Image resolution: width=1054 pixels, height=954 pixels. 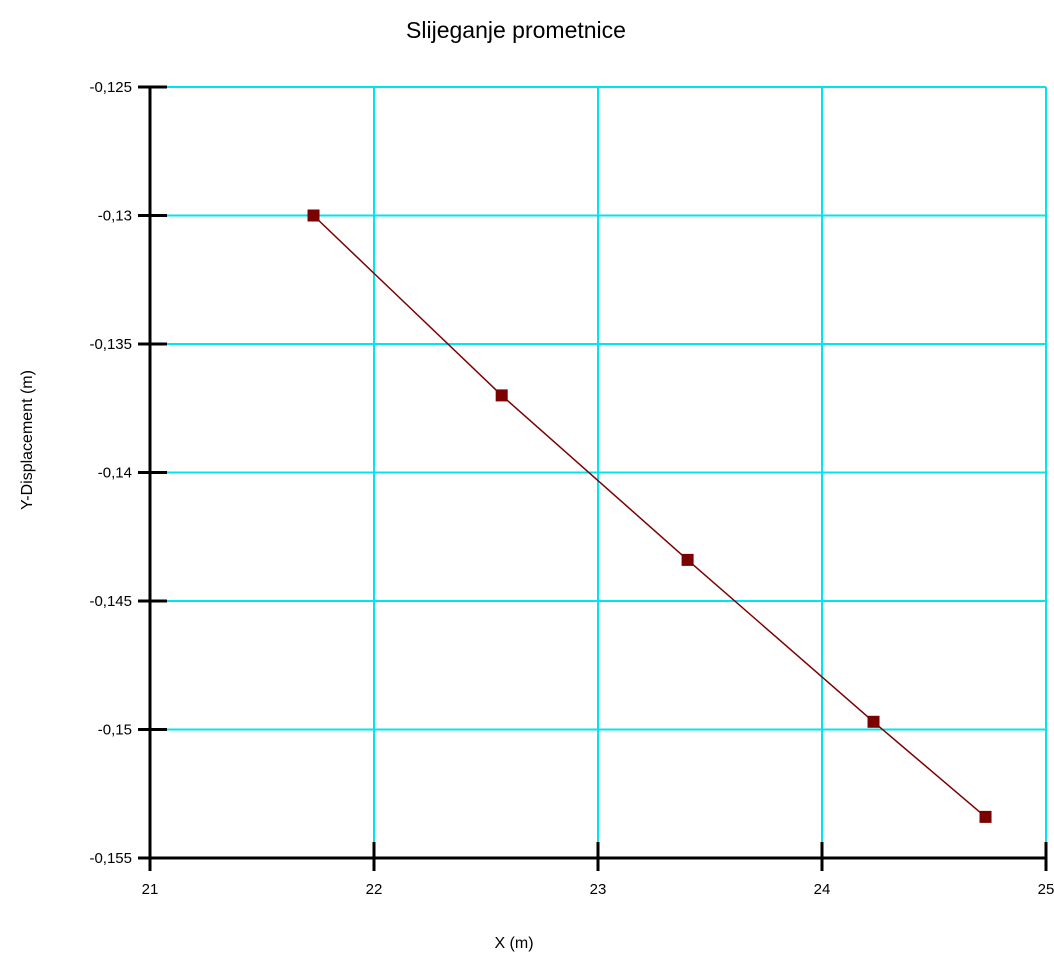 I want to click on x-tick-label: 24, so click(x=822, y=889).